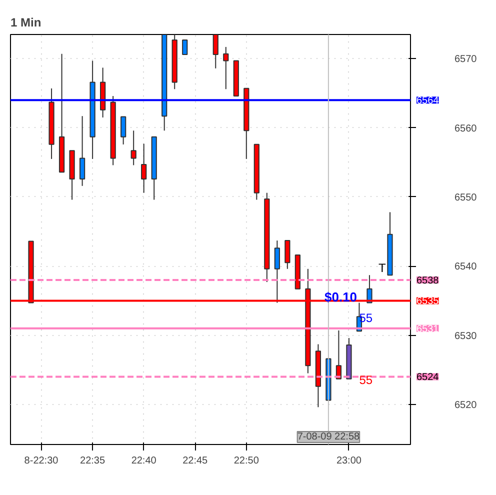 This screenshot has height=495, width=496. I want to click on y-tick-label: 6570, so click(466, 60).